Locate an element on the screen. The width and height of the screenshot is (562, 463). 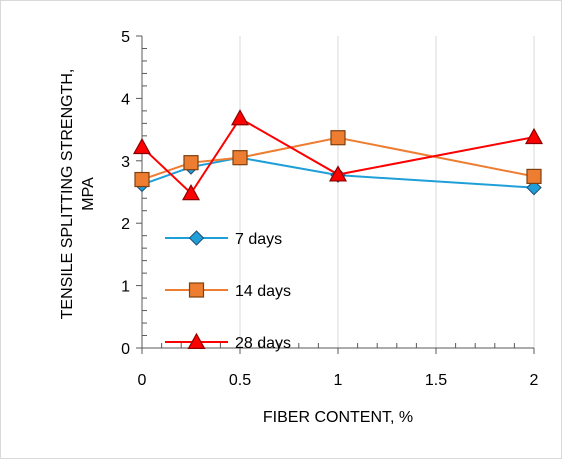
series-group is located at coordinates (338, 155).